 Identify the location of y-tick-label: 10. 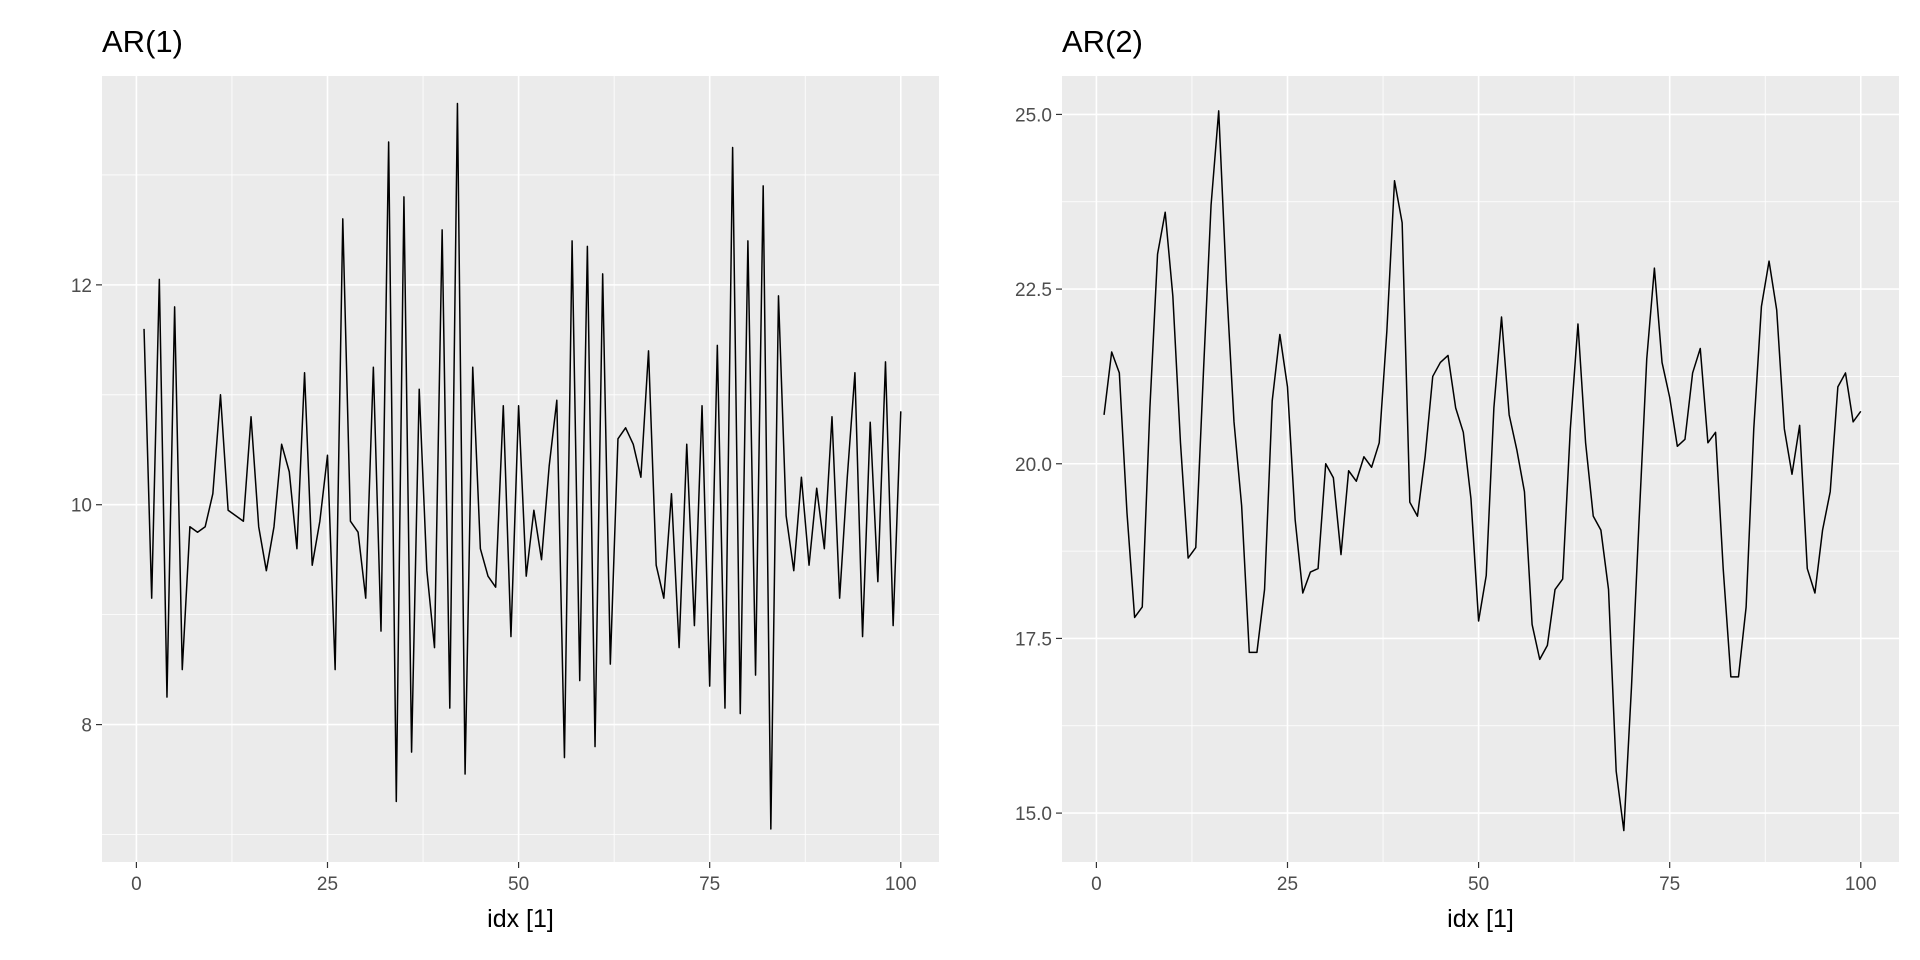
(81, 506).